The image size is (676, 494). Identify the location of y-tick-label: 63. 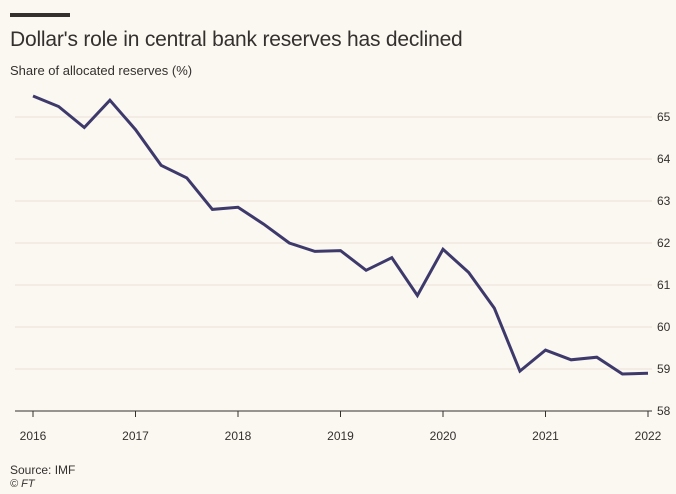
(664, 201).